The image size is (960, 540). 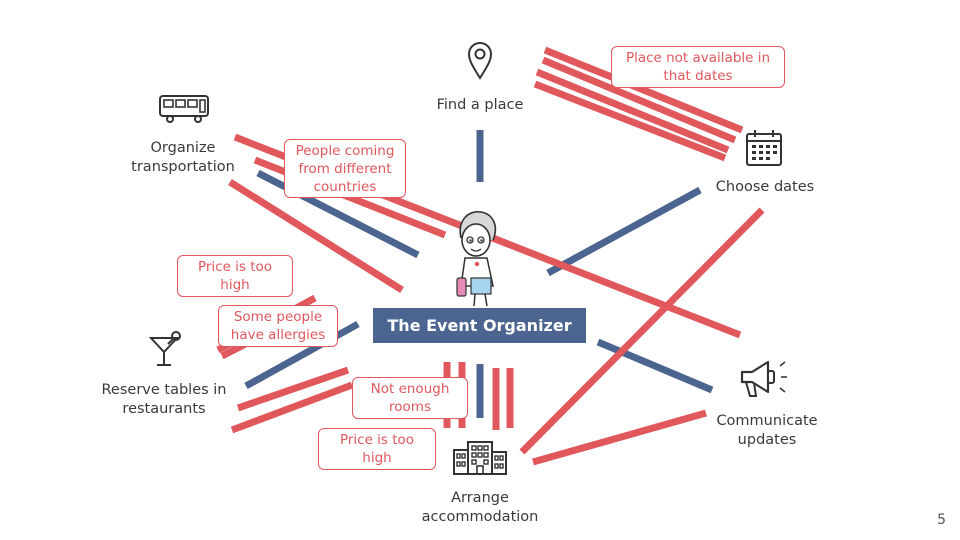 What do you see at coordinates (479, 325) in the screenshot?
I see `center-title: The Event Organizer` at bounding box center [479, 325].